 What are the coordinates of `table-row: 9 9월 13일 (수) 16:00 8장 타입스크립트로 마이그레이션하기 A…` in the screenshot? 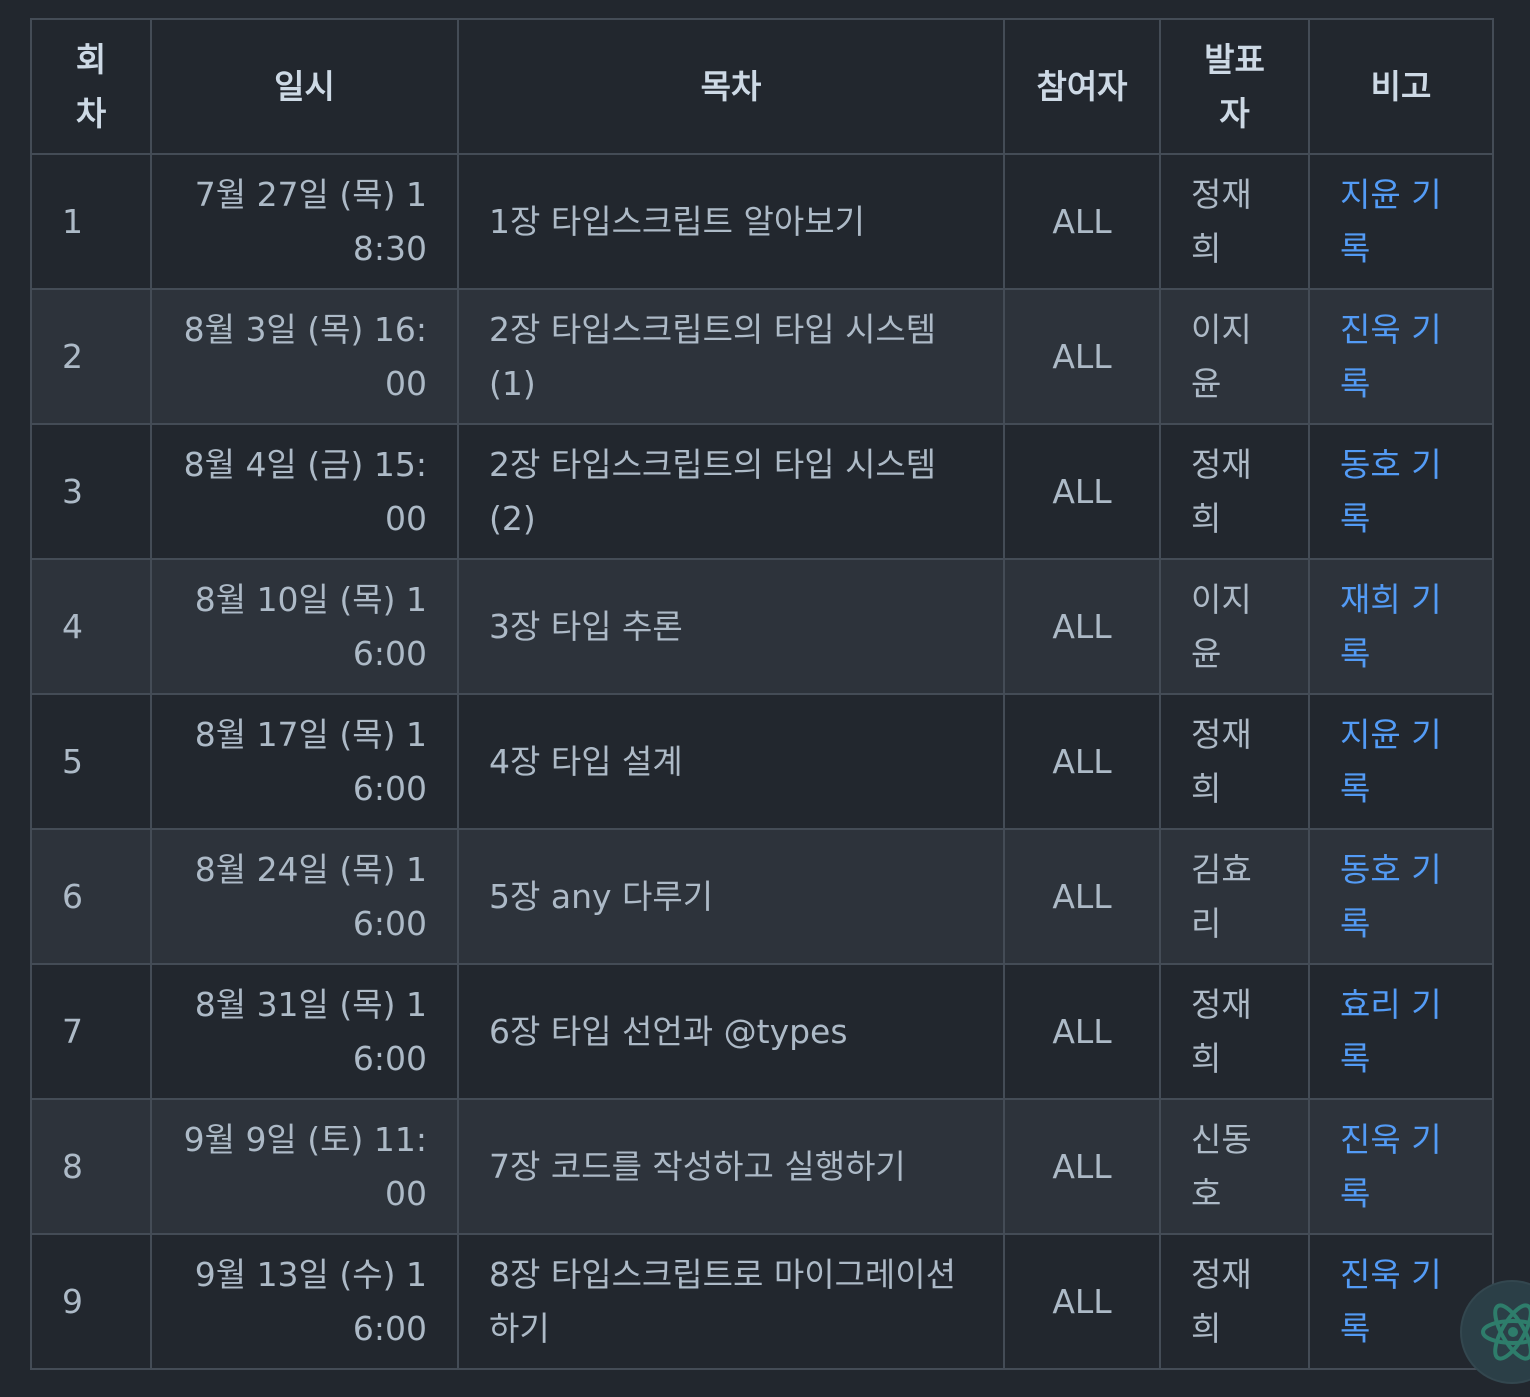 It's located at (762, 1301).